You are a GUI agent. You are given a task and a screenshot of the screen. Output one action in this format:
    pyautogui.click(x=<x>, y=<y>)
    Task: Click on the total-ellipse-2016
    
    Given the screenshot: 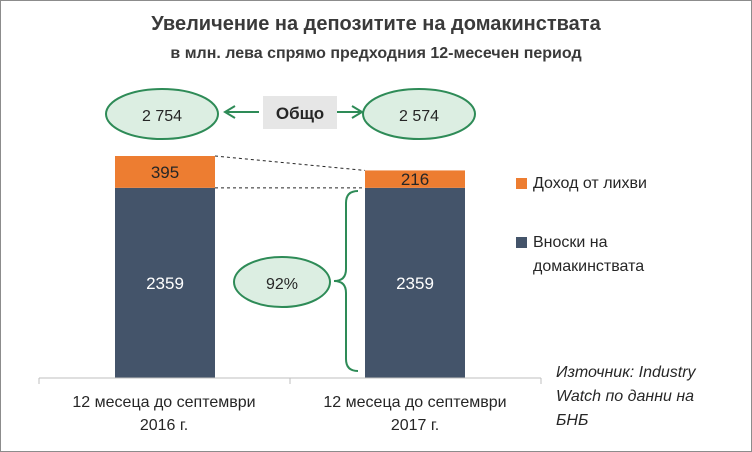 What is the action you would take?
    pyautogui.click(x=162, y=114)
    